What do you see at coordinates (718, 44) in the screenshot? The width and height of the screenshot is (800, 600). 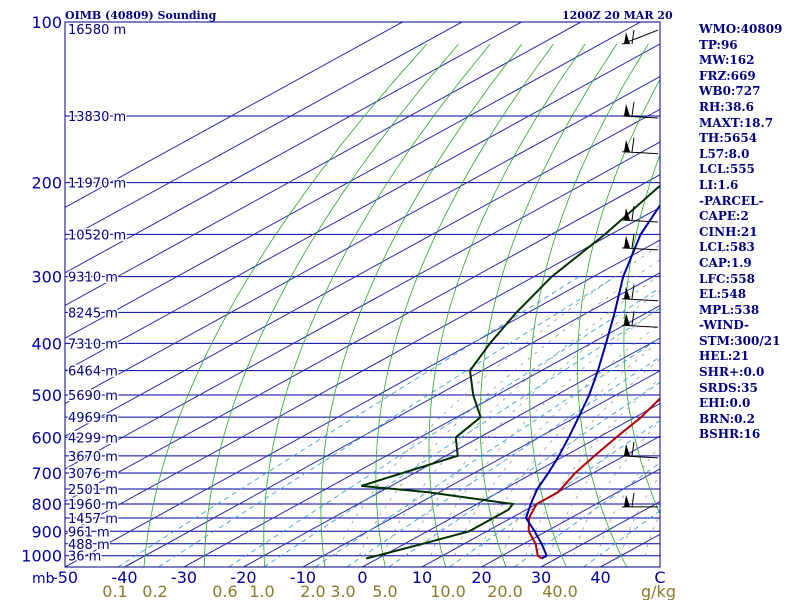 I see `index-value: TP:96` at bounding box center [718, 44].